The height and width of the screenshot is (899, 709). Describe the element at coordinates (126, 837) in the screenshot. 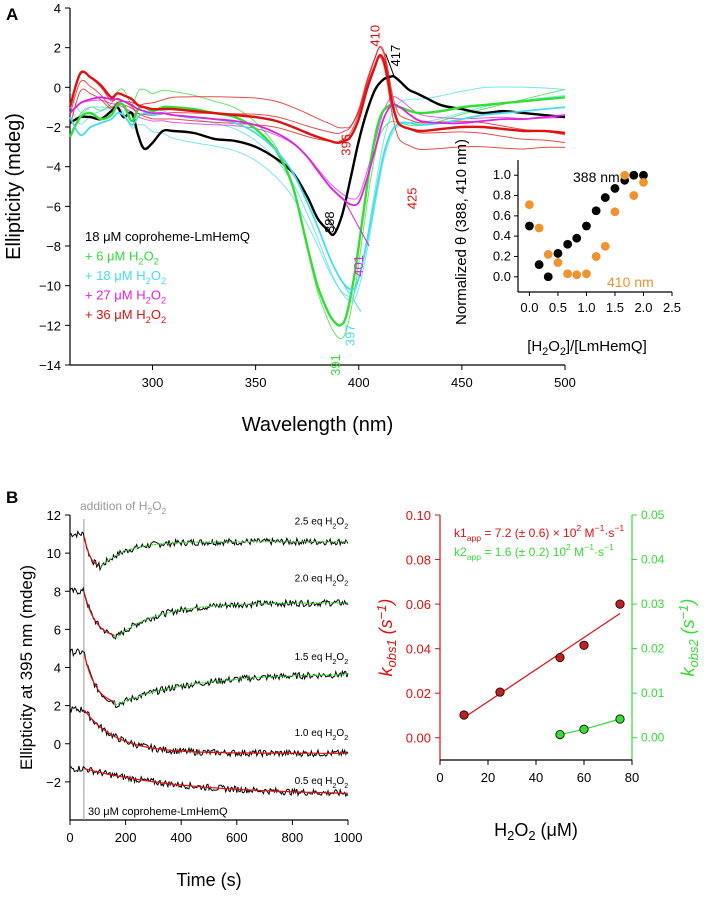

I see `kin-x-tick-label: 200` at that location.